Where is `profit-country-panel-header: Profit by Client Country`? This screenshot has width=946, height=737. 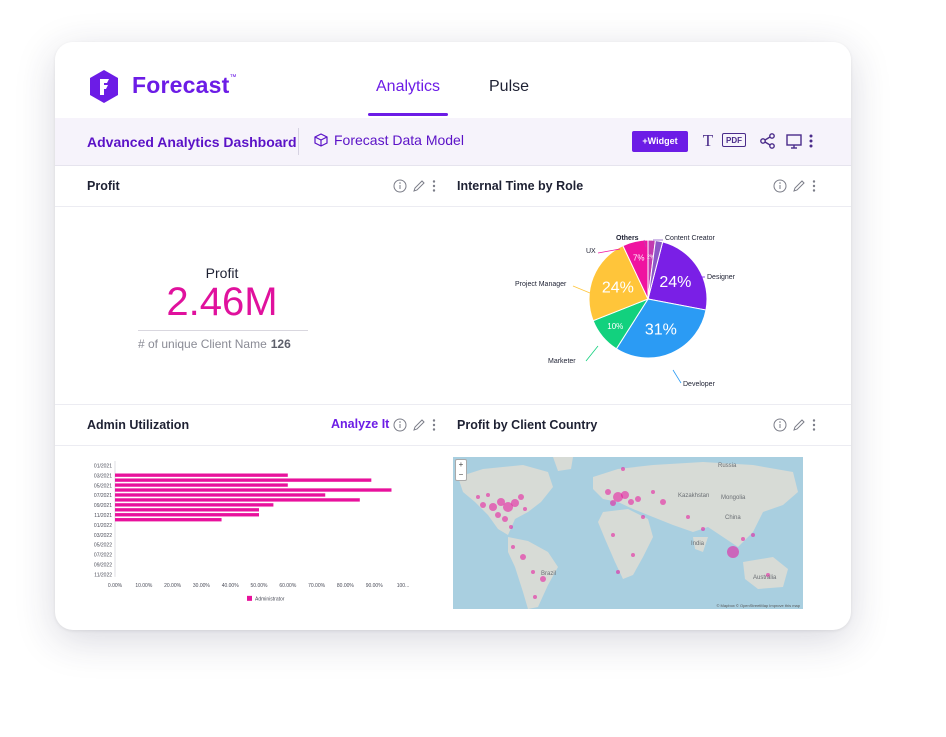 profit-country-panel-header: Profit by Client Country is located at coordinates (649, 425).